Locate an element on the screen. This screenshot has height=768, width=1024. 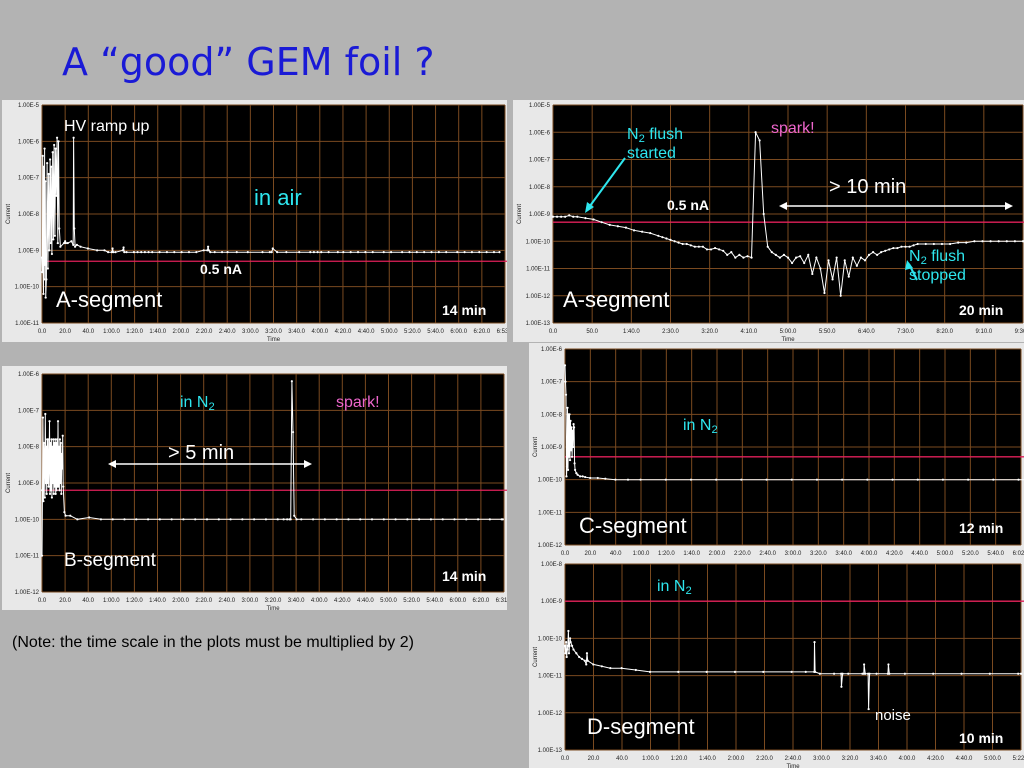
x-tick-label: 4:20.0 is located at coordinates (935, 759).